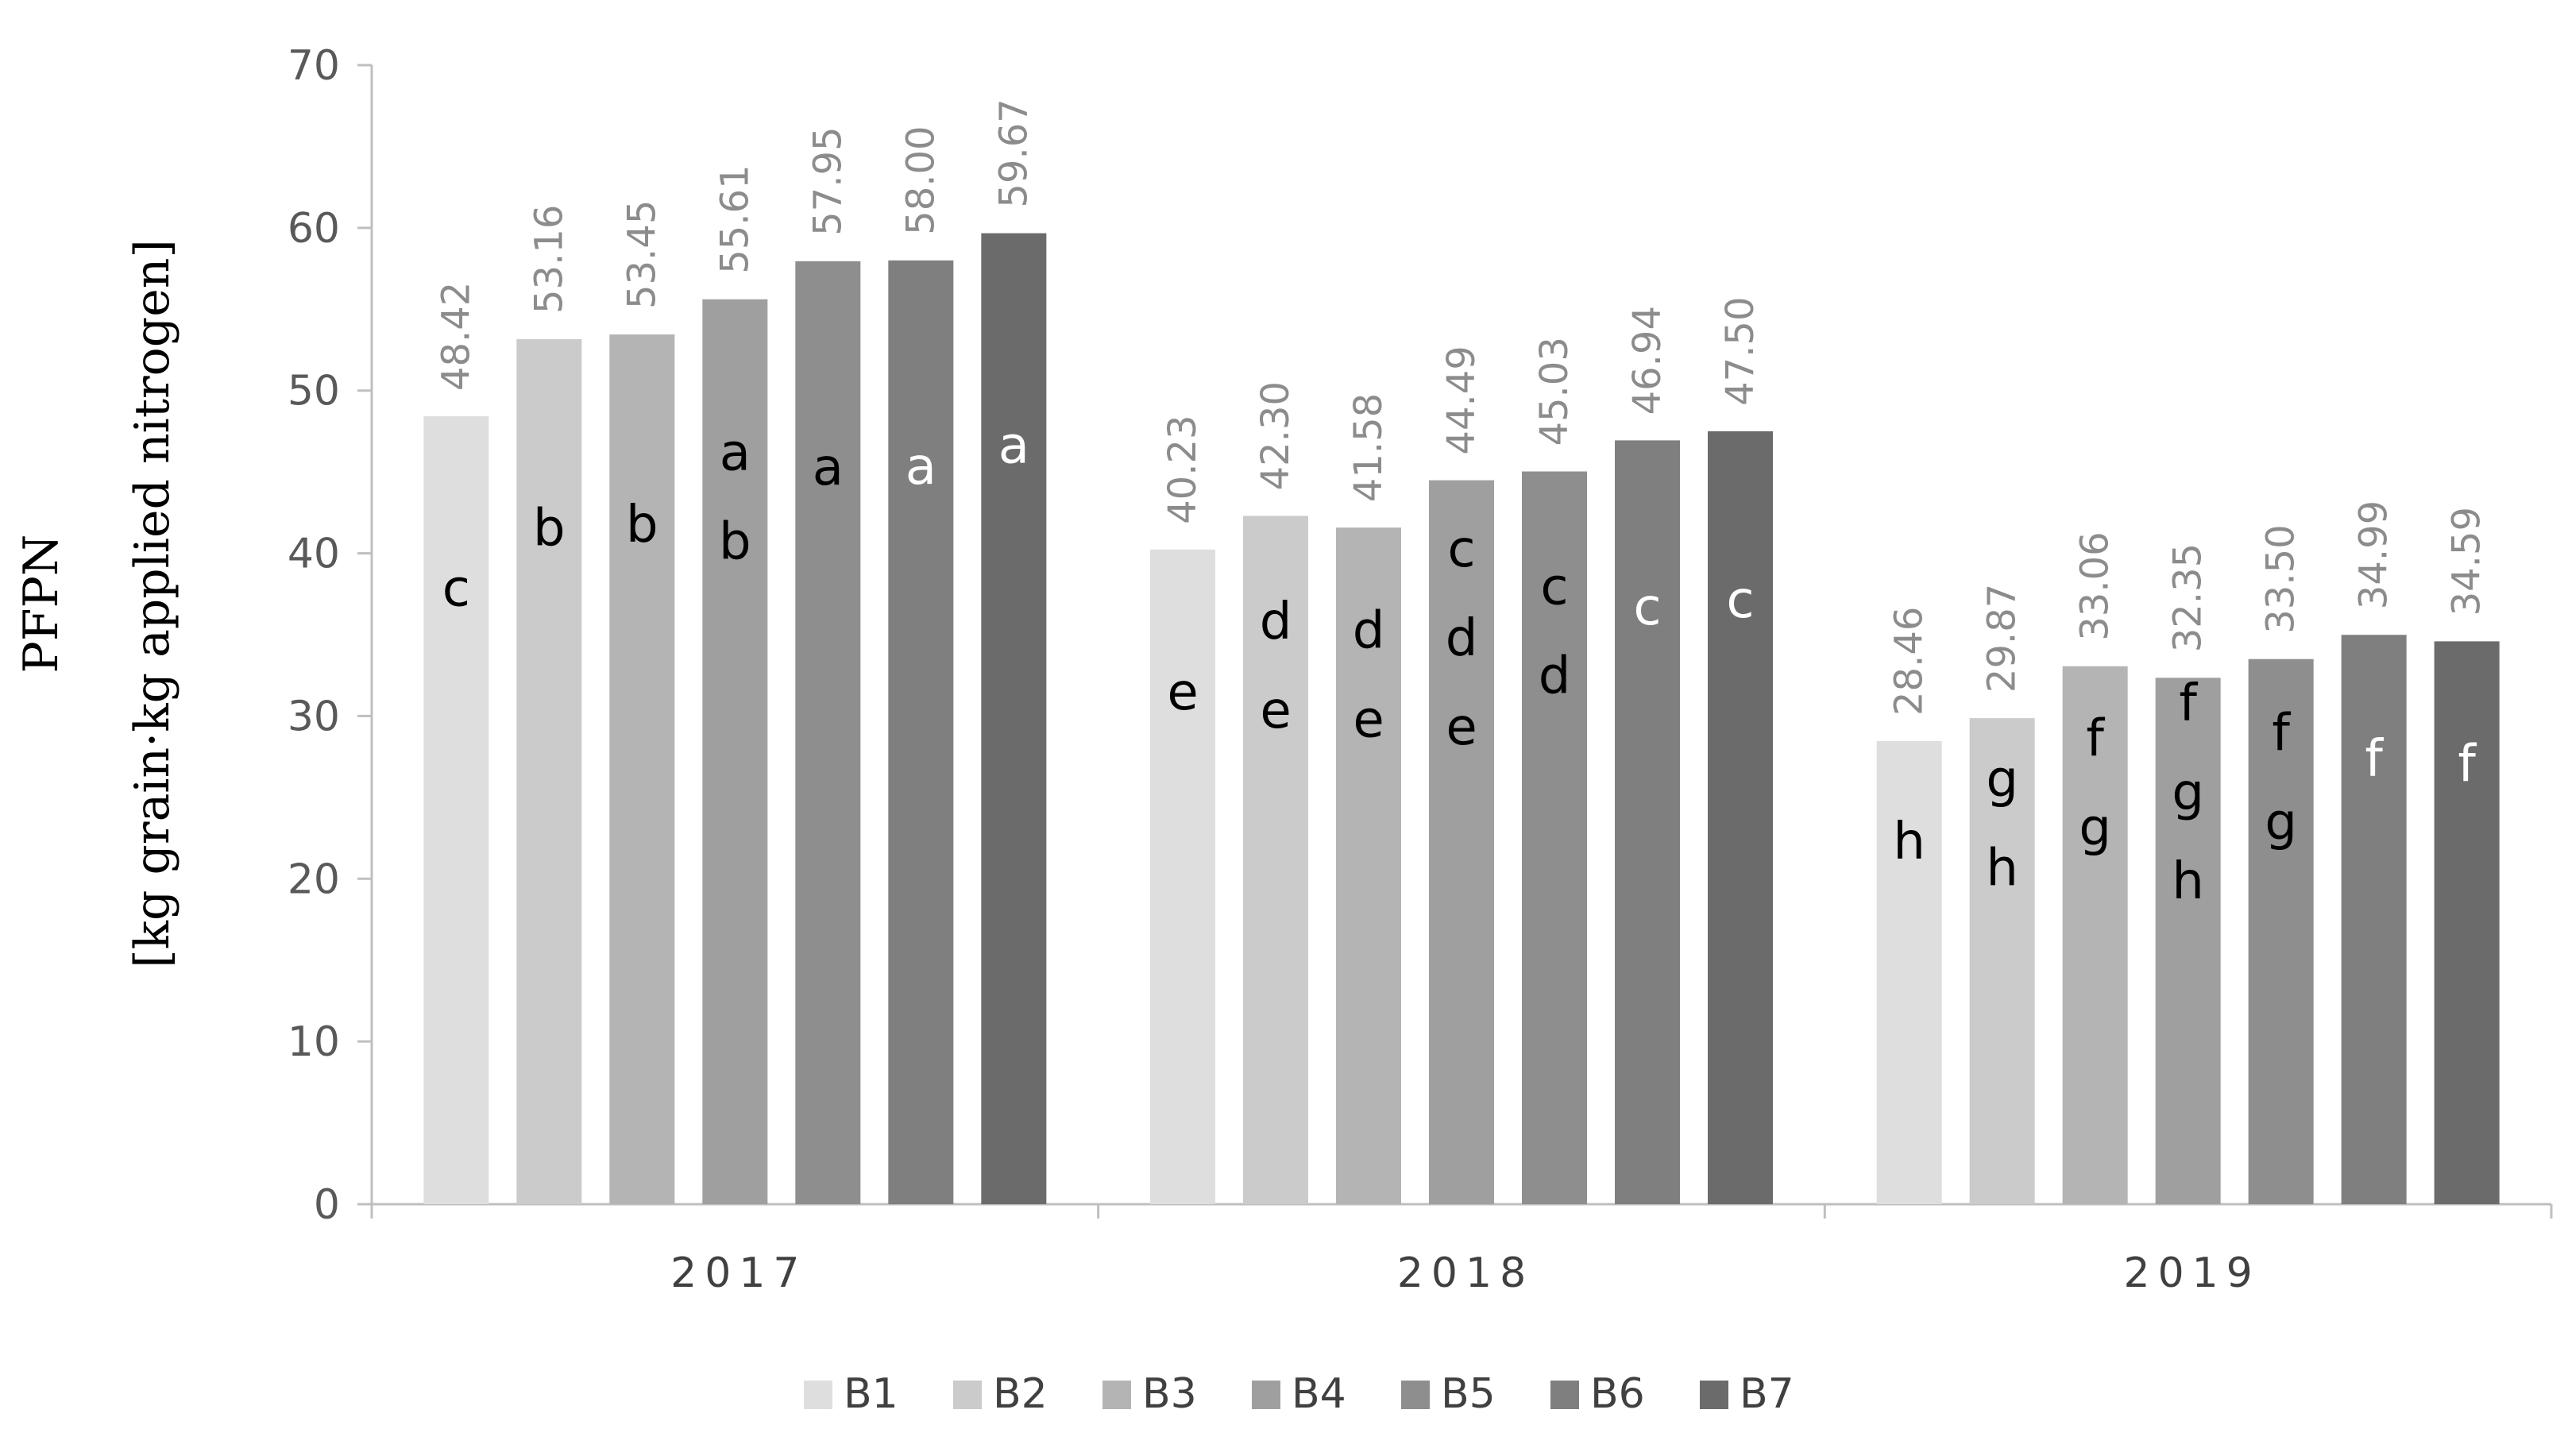  Describe the element at coordinates (1909, 661) in the screenshot. I see `value-label: 28.46` at that location.